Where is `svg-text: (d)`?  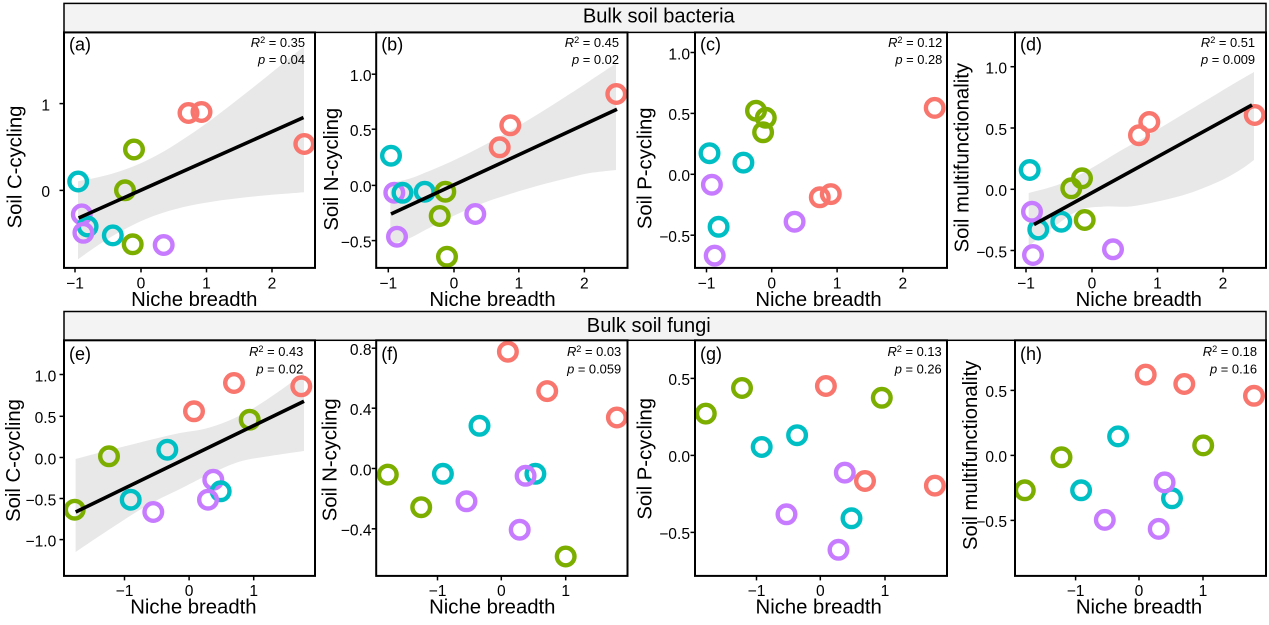 svg-text: (d) is located at coordinates (1031, 45).